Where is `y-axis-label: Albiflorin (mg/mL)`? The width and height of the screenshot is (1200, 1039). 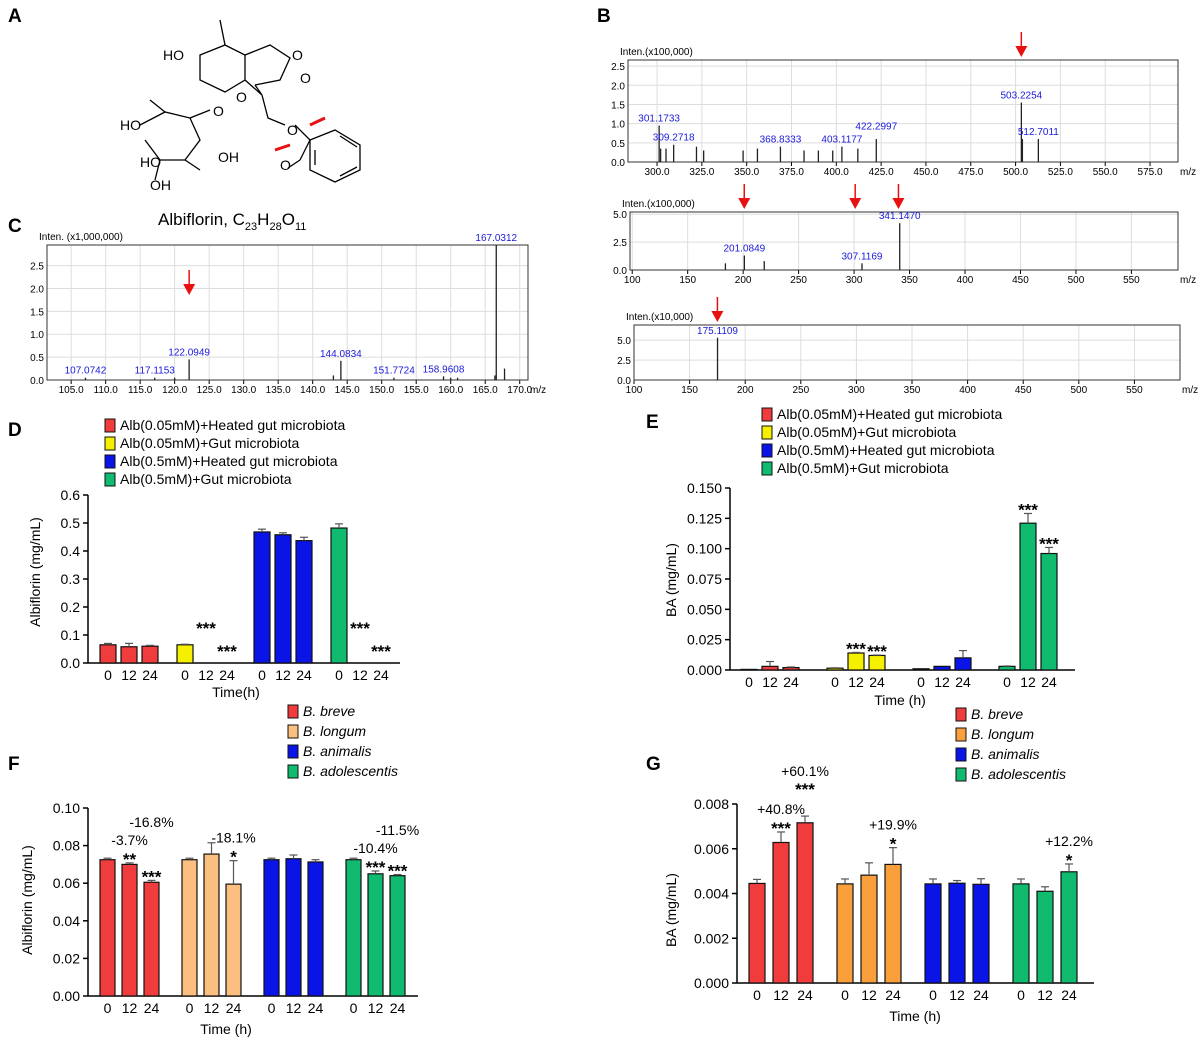 y-axis-label: Albiflorin (mg/mL) is located at coordinates (35, 572).